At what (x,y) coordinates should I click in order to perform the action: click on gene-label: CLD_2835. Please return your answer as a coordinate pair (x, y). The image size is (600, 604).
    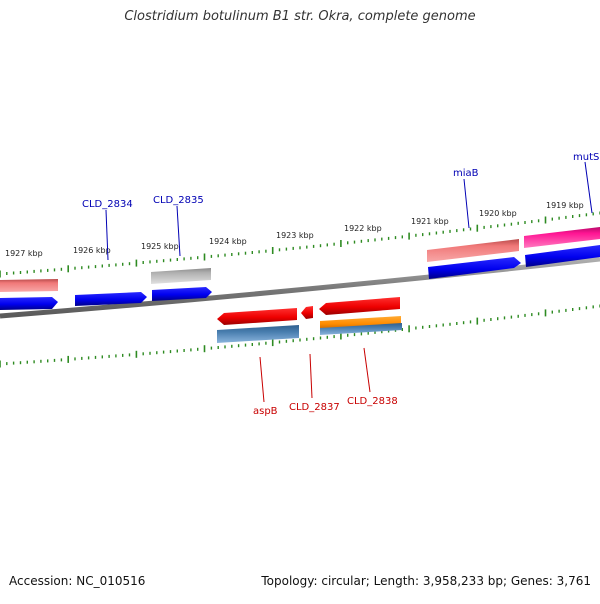
    Looking at the image, I should click on (178, 200).